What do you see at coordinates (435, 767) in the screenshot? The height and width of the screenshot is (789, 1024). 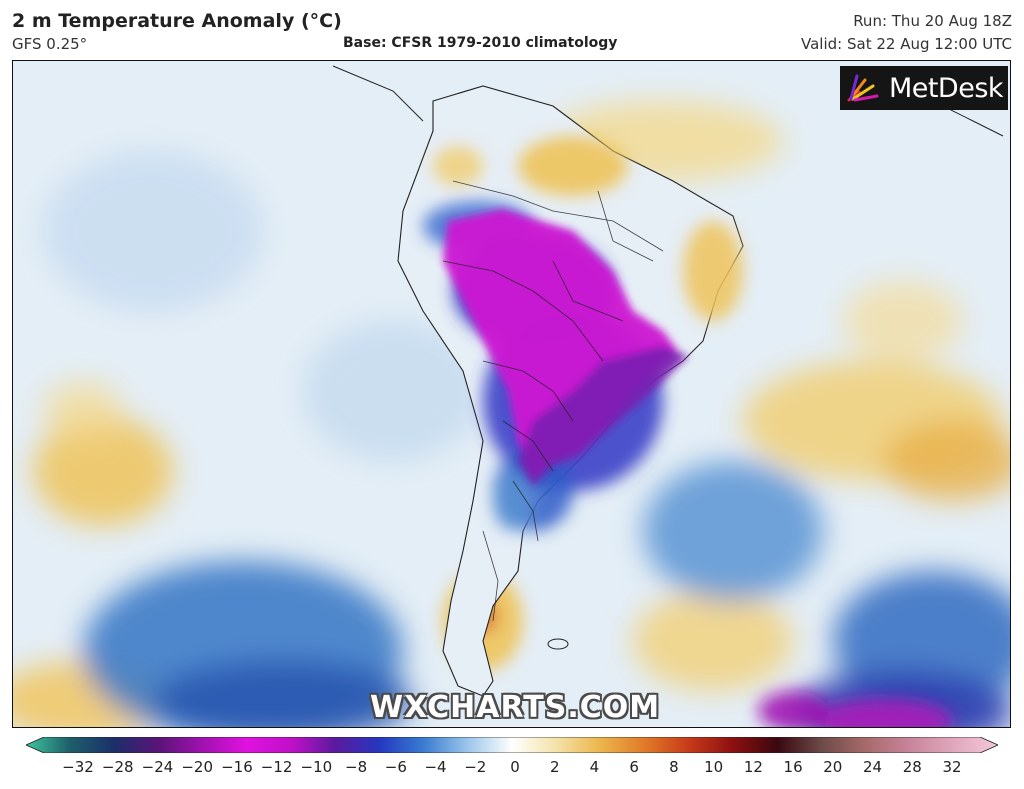 I see `colorbar-tick-label: −4` at bounding box center [435, 767].